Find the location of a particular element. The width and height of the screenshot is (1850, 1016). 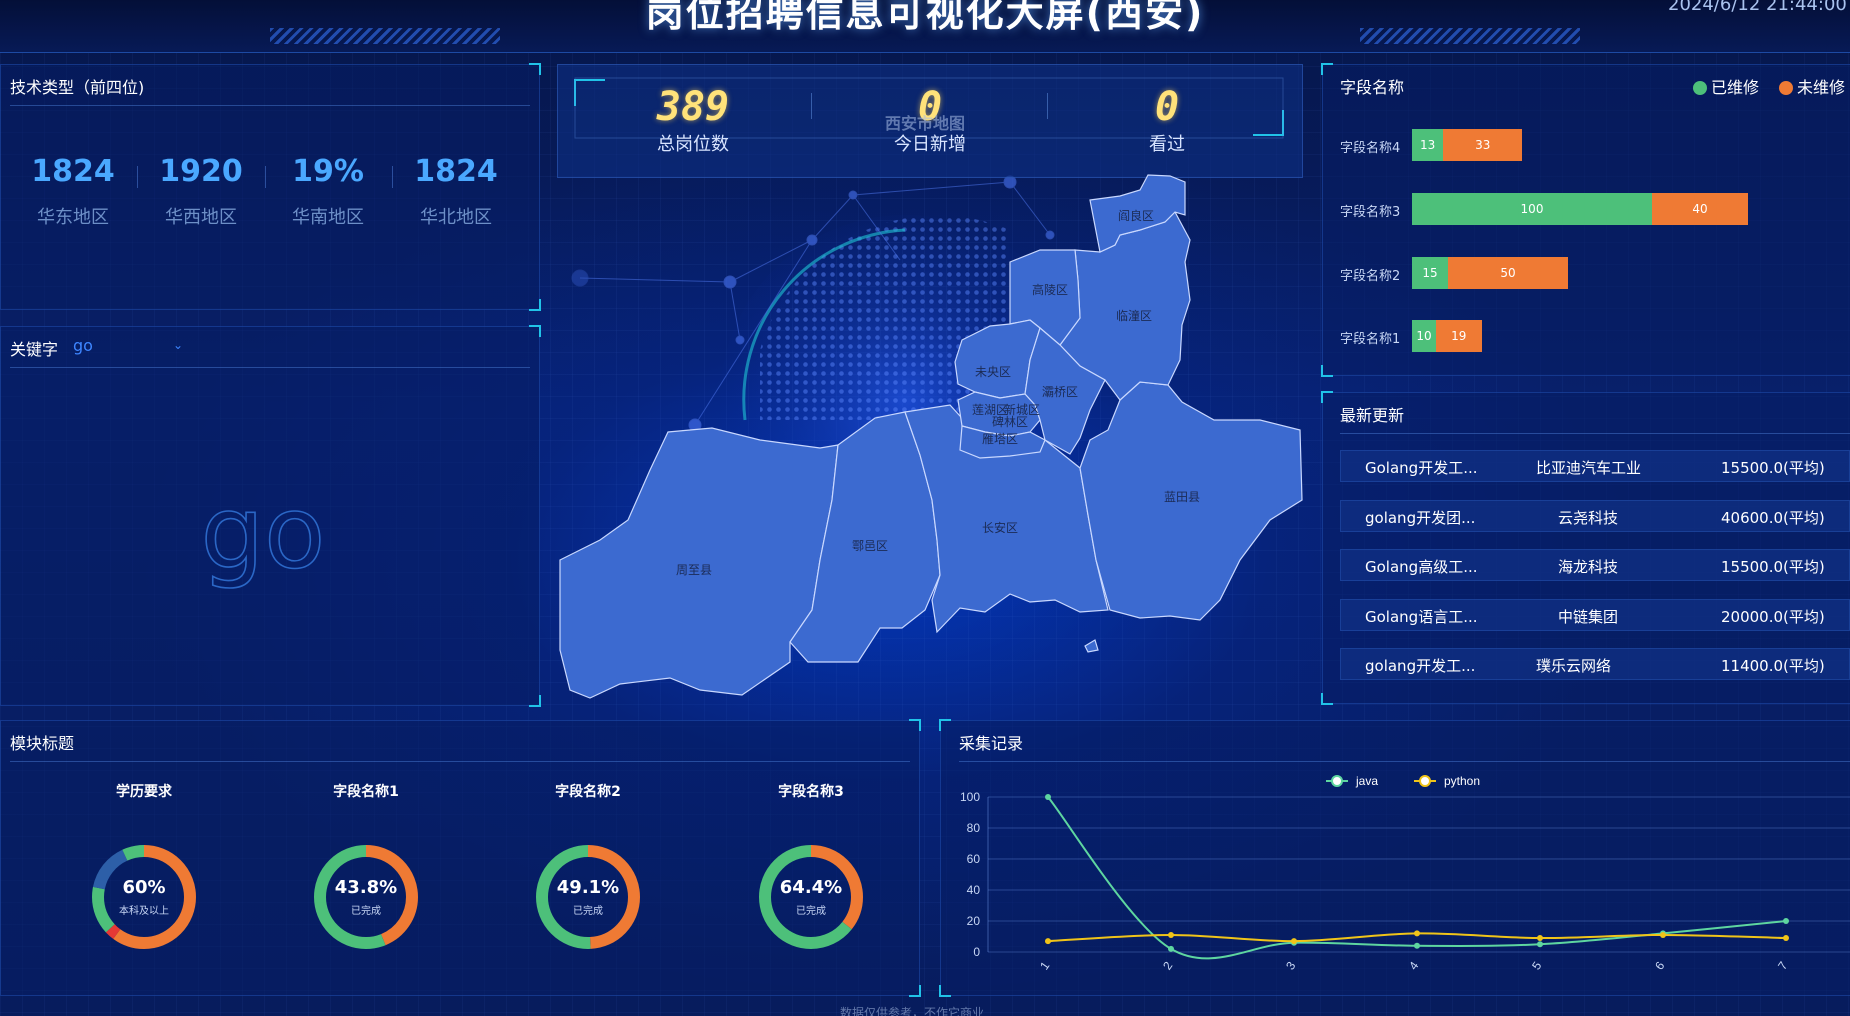

header-bar: 岗位招聘信息可视化大屏(西安) 2024/6/12 21:44:00 is located at coordinates (925, 26).